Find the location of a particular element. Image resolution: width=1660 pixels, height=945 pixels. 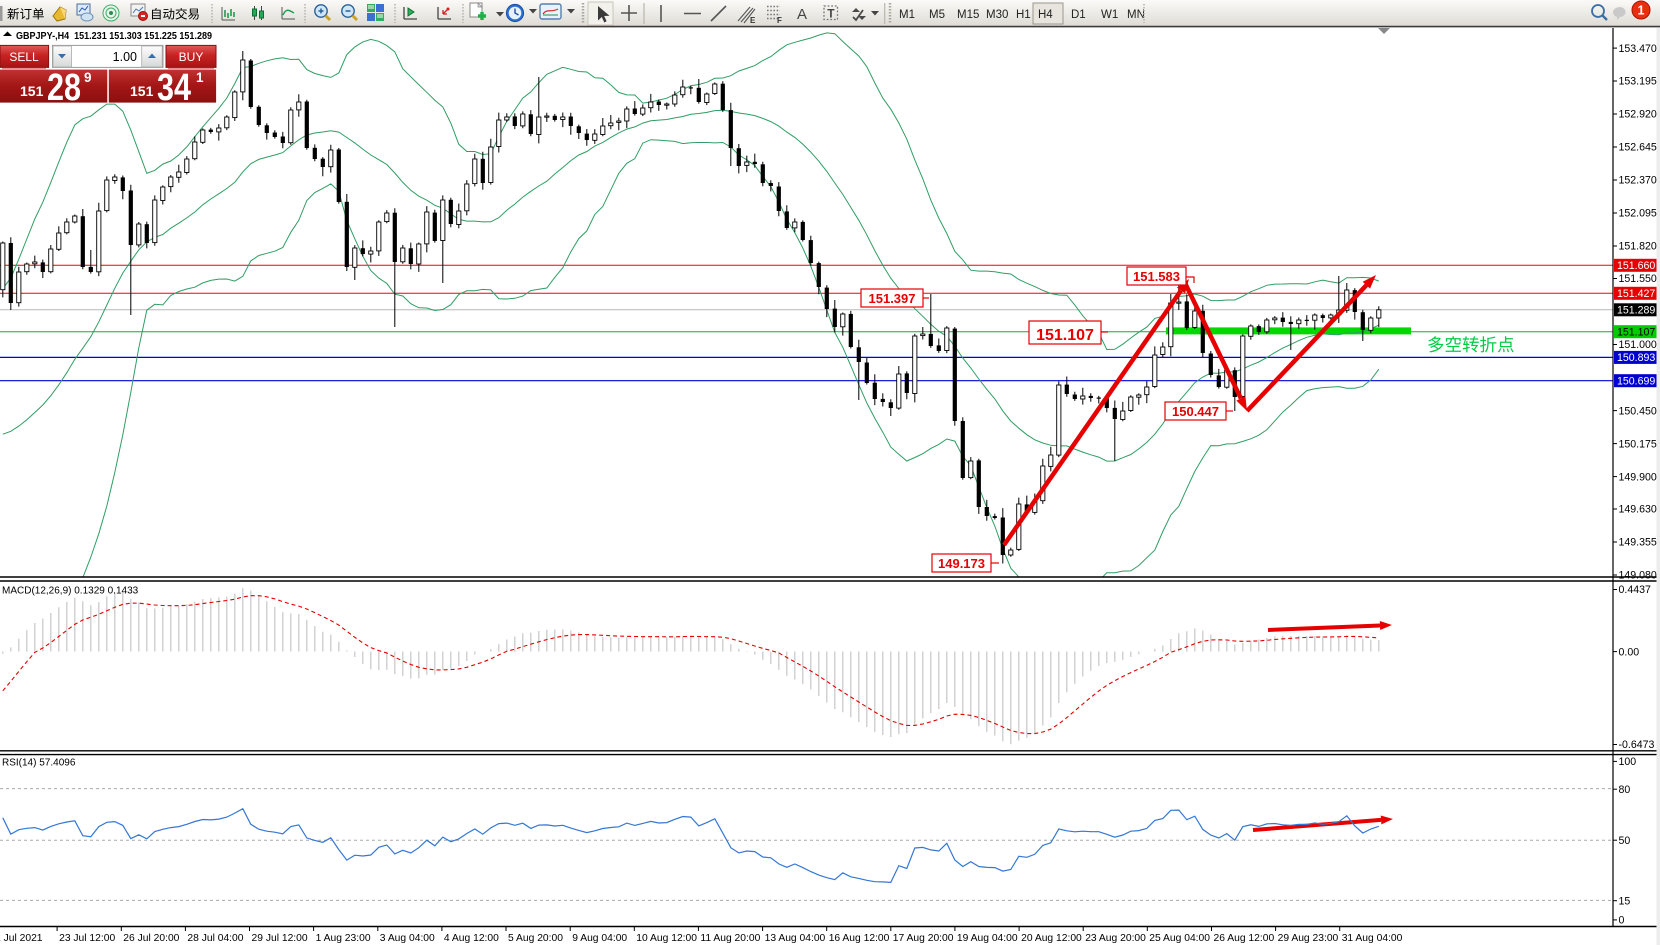

svg-text: W1 is located at coordinates (1109, 15).